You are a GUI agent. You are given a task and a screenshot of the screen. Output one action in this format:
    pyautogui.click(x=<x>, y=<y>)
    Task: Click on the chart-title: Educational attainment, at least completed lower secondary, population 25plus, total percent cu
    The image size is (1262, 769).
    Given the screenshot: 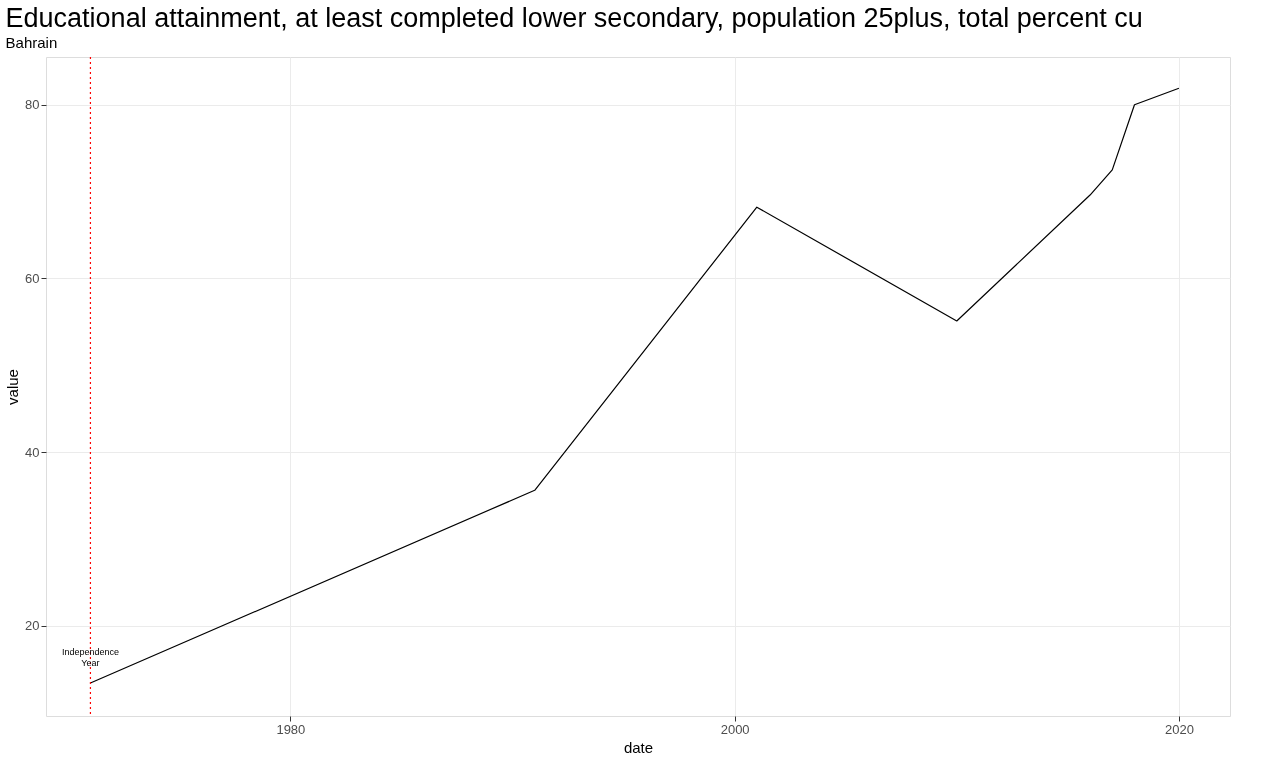 What is the action you would take?
    pyautogui.click(x=574, y=18)
    